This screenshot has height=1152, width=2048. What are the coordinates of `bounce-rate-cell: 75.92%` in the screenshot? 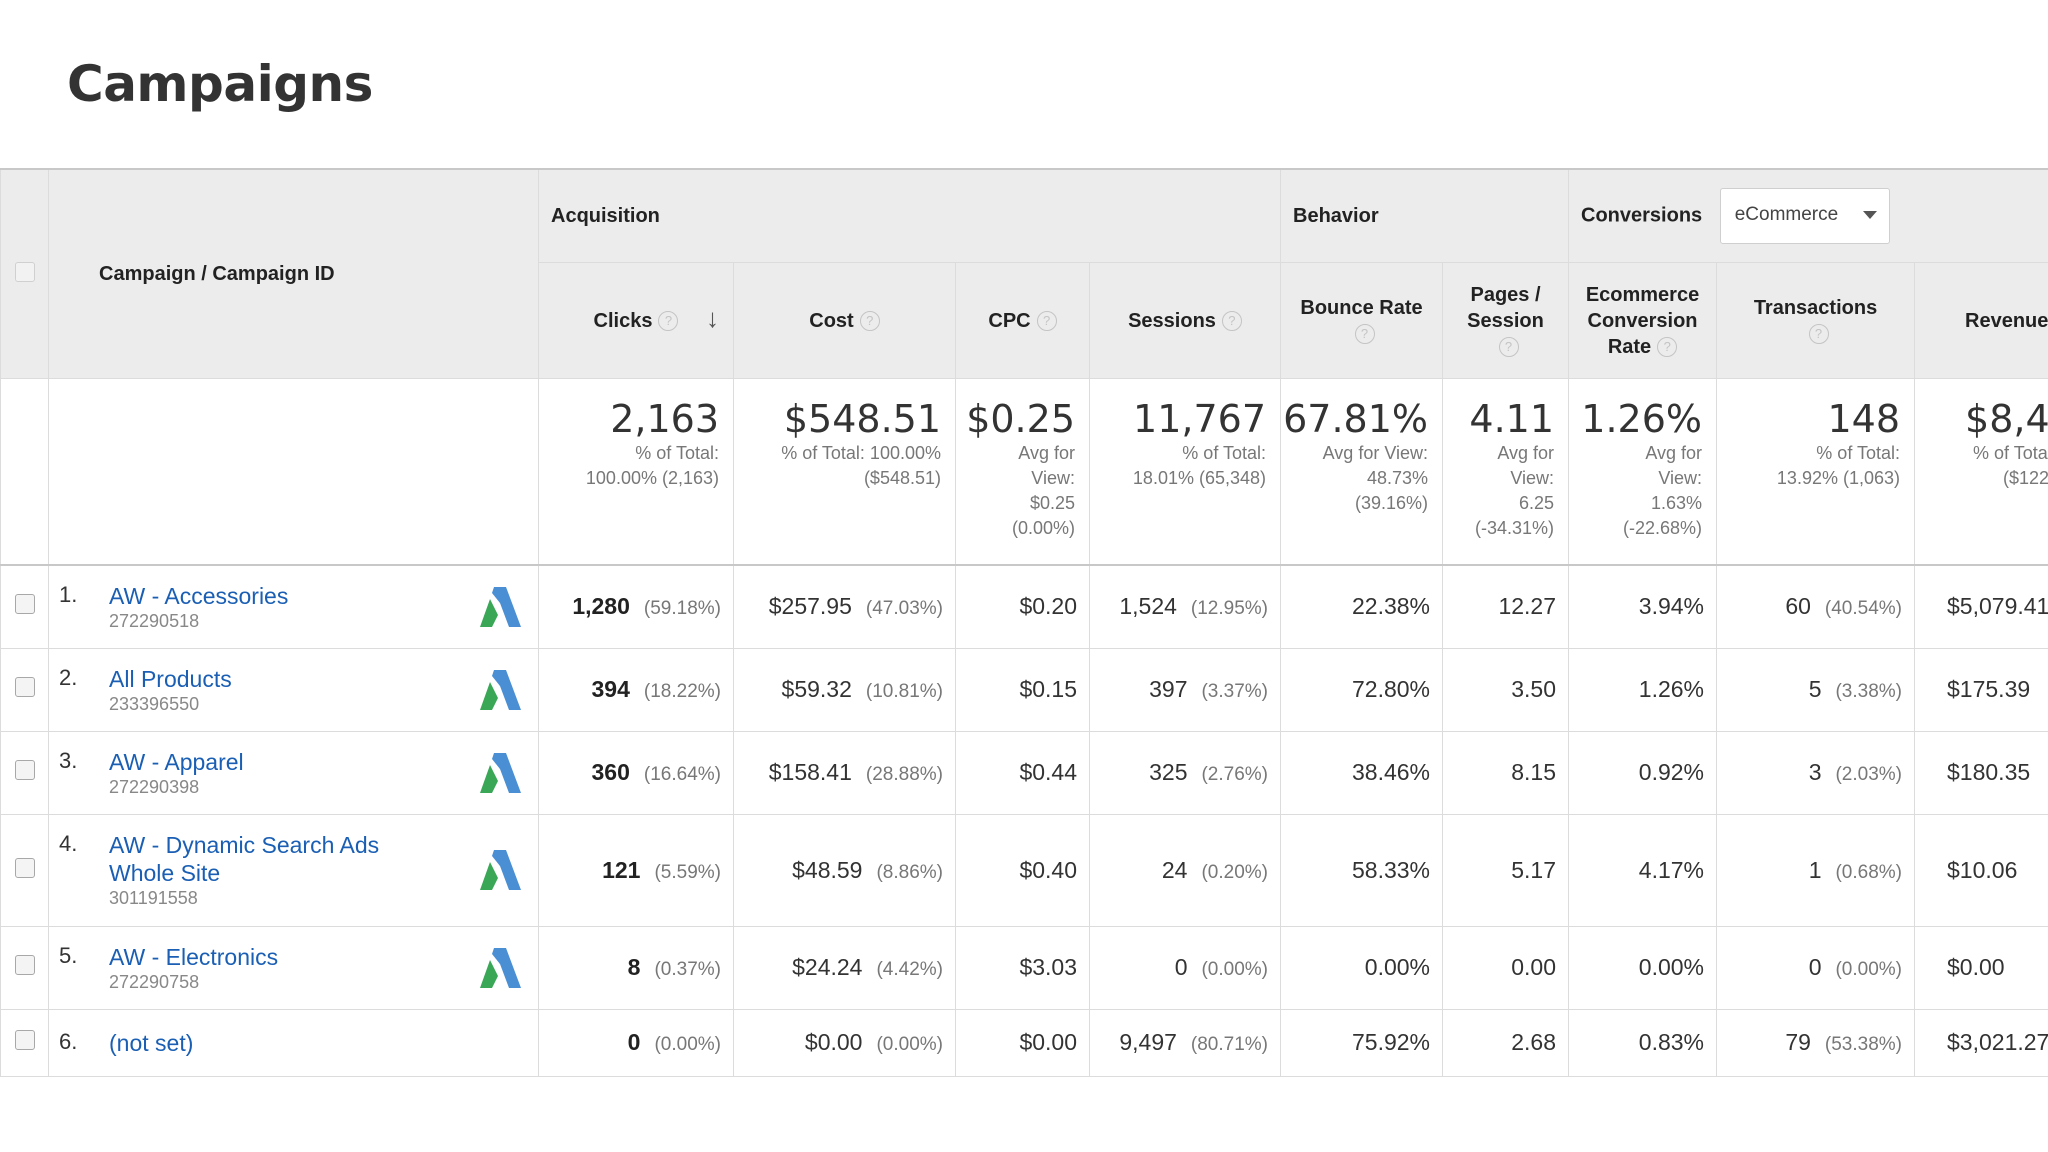 It's located at (1362, 1042).